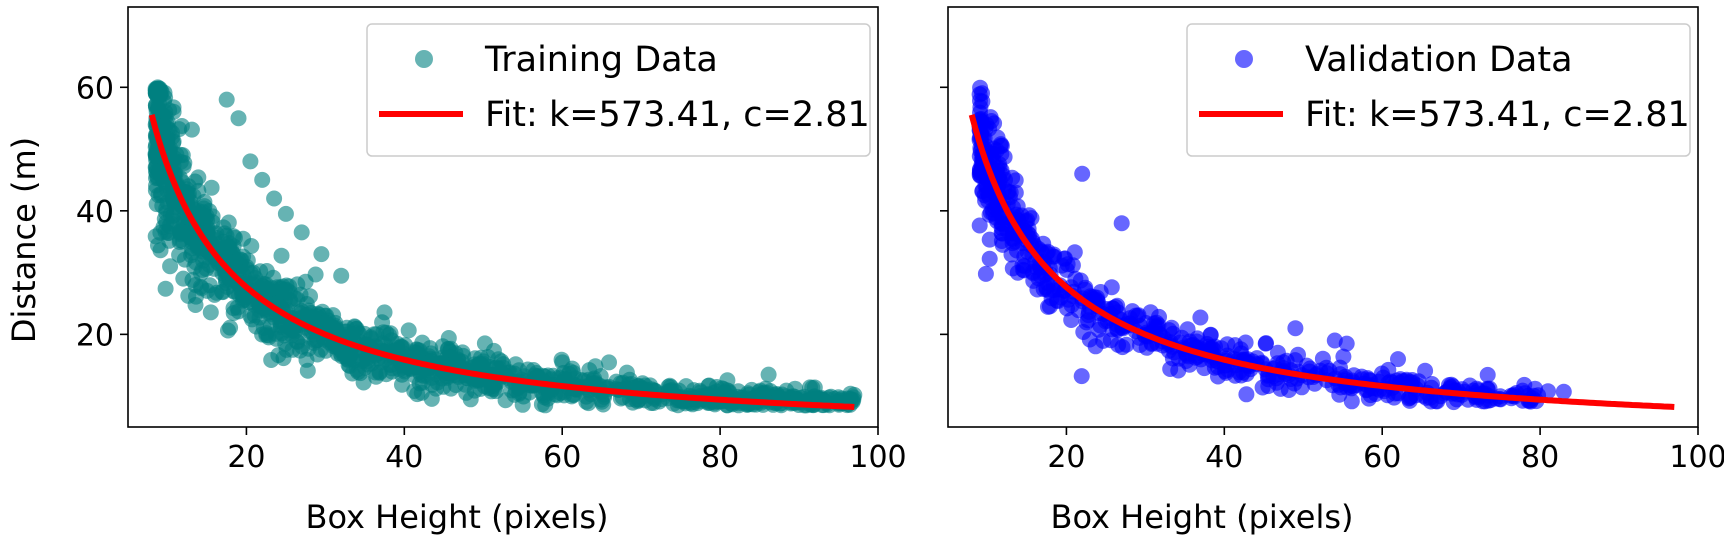  Describe the element at coordinates (677, 115) in the screenshot. I see `legend-fit-label: Fit: k=573.41, c=2.81` at that location.